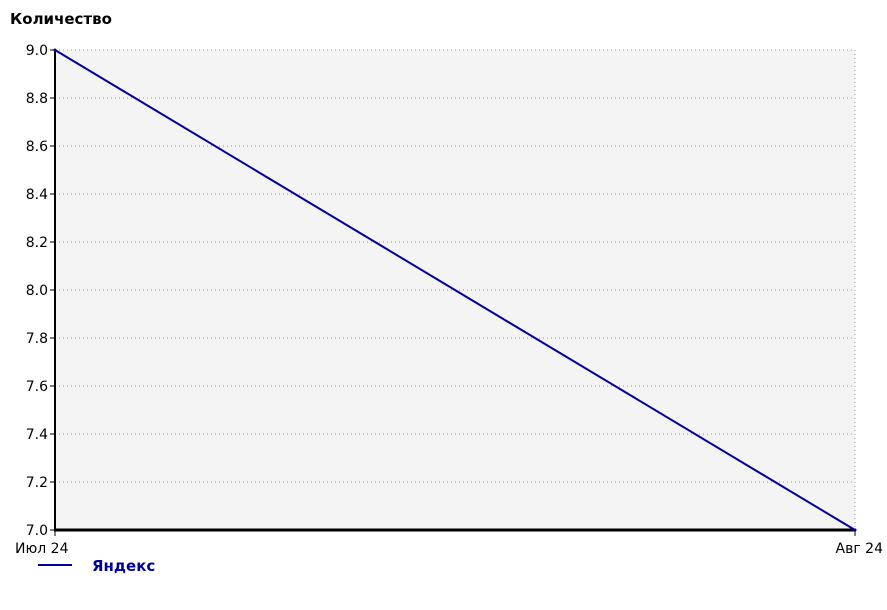  I want to click on y-axis-title: Количество, so click(61, 19).